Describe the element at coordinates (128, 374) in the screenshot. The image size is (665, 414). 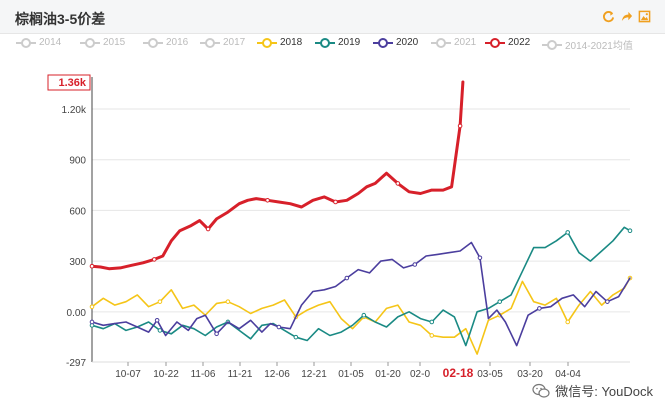
I see `x-tick-label: 10-07` at that location.